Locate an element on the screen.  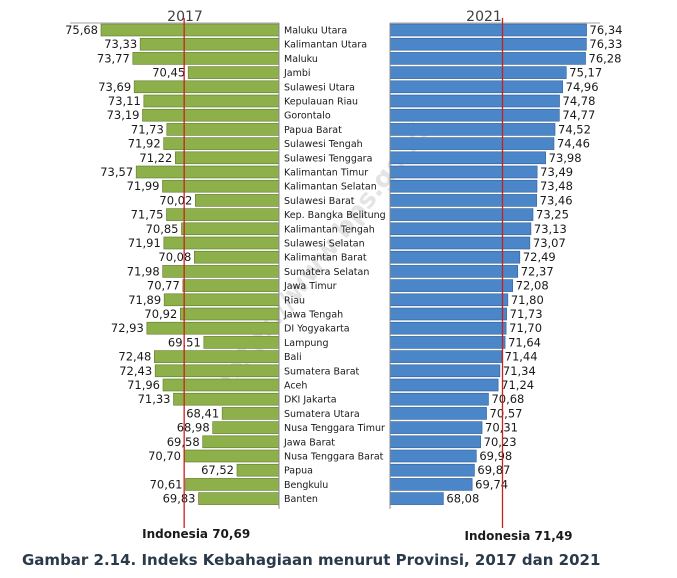
bar-2017-sulawesi-barat is located at coordinates (237, 200).